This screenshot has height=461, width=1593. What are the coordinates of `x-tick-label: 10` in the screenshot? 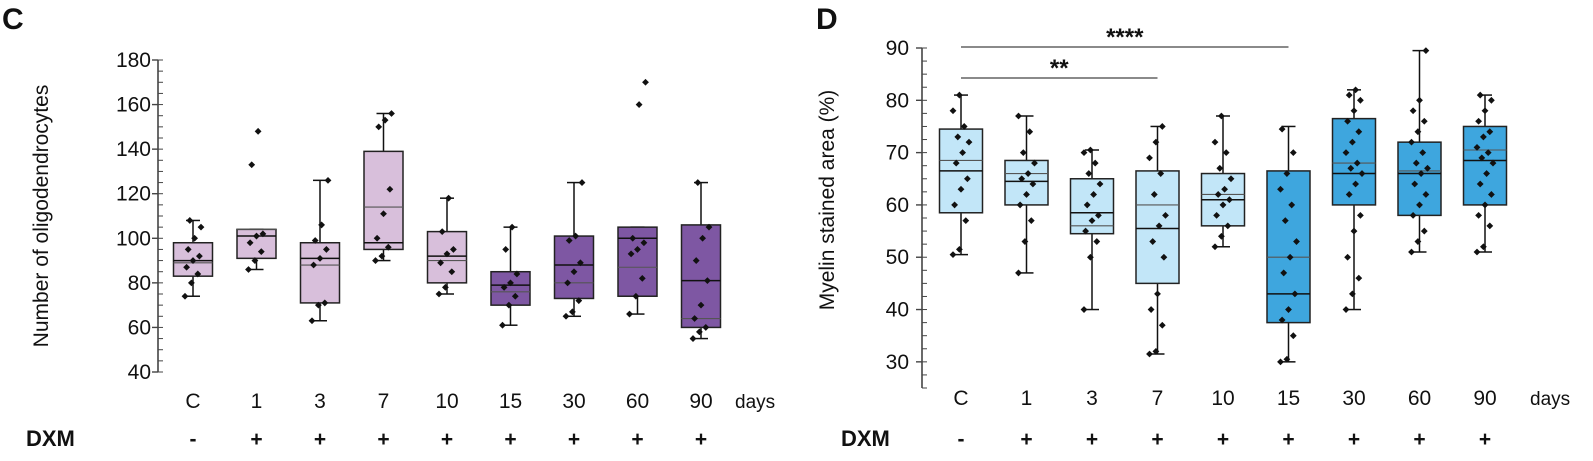 It's located at (446, 401).